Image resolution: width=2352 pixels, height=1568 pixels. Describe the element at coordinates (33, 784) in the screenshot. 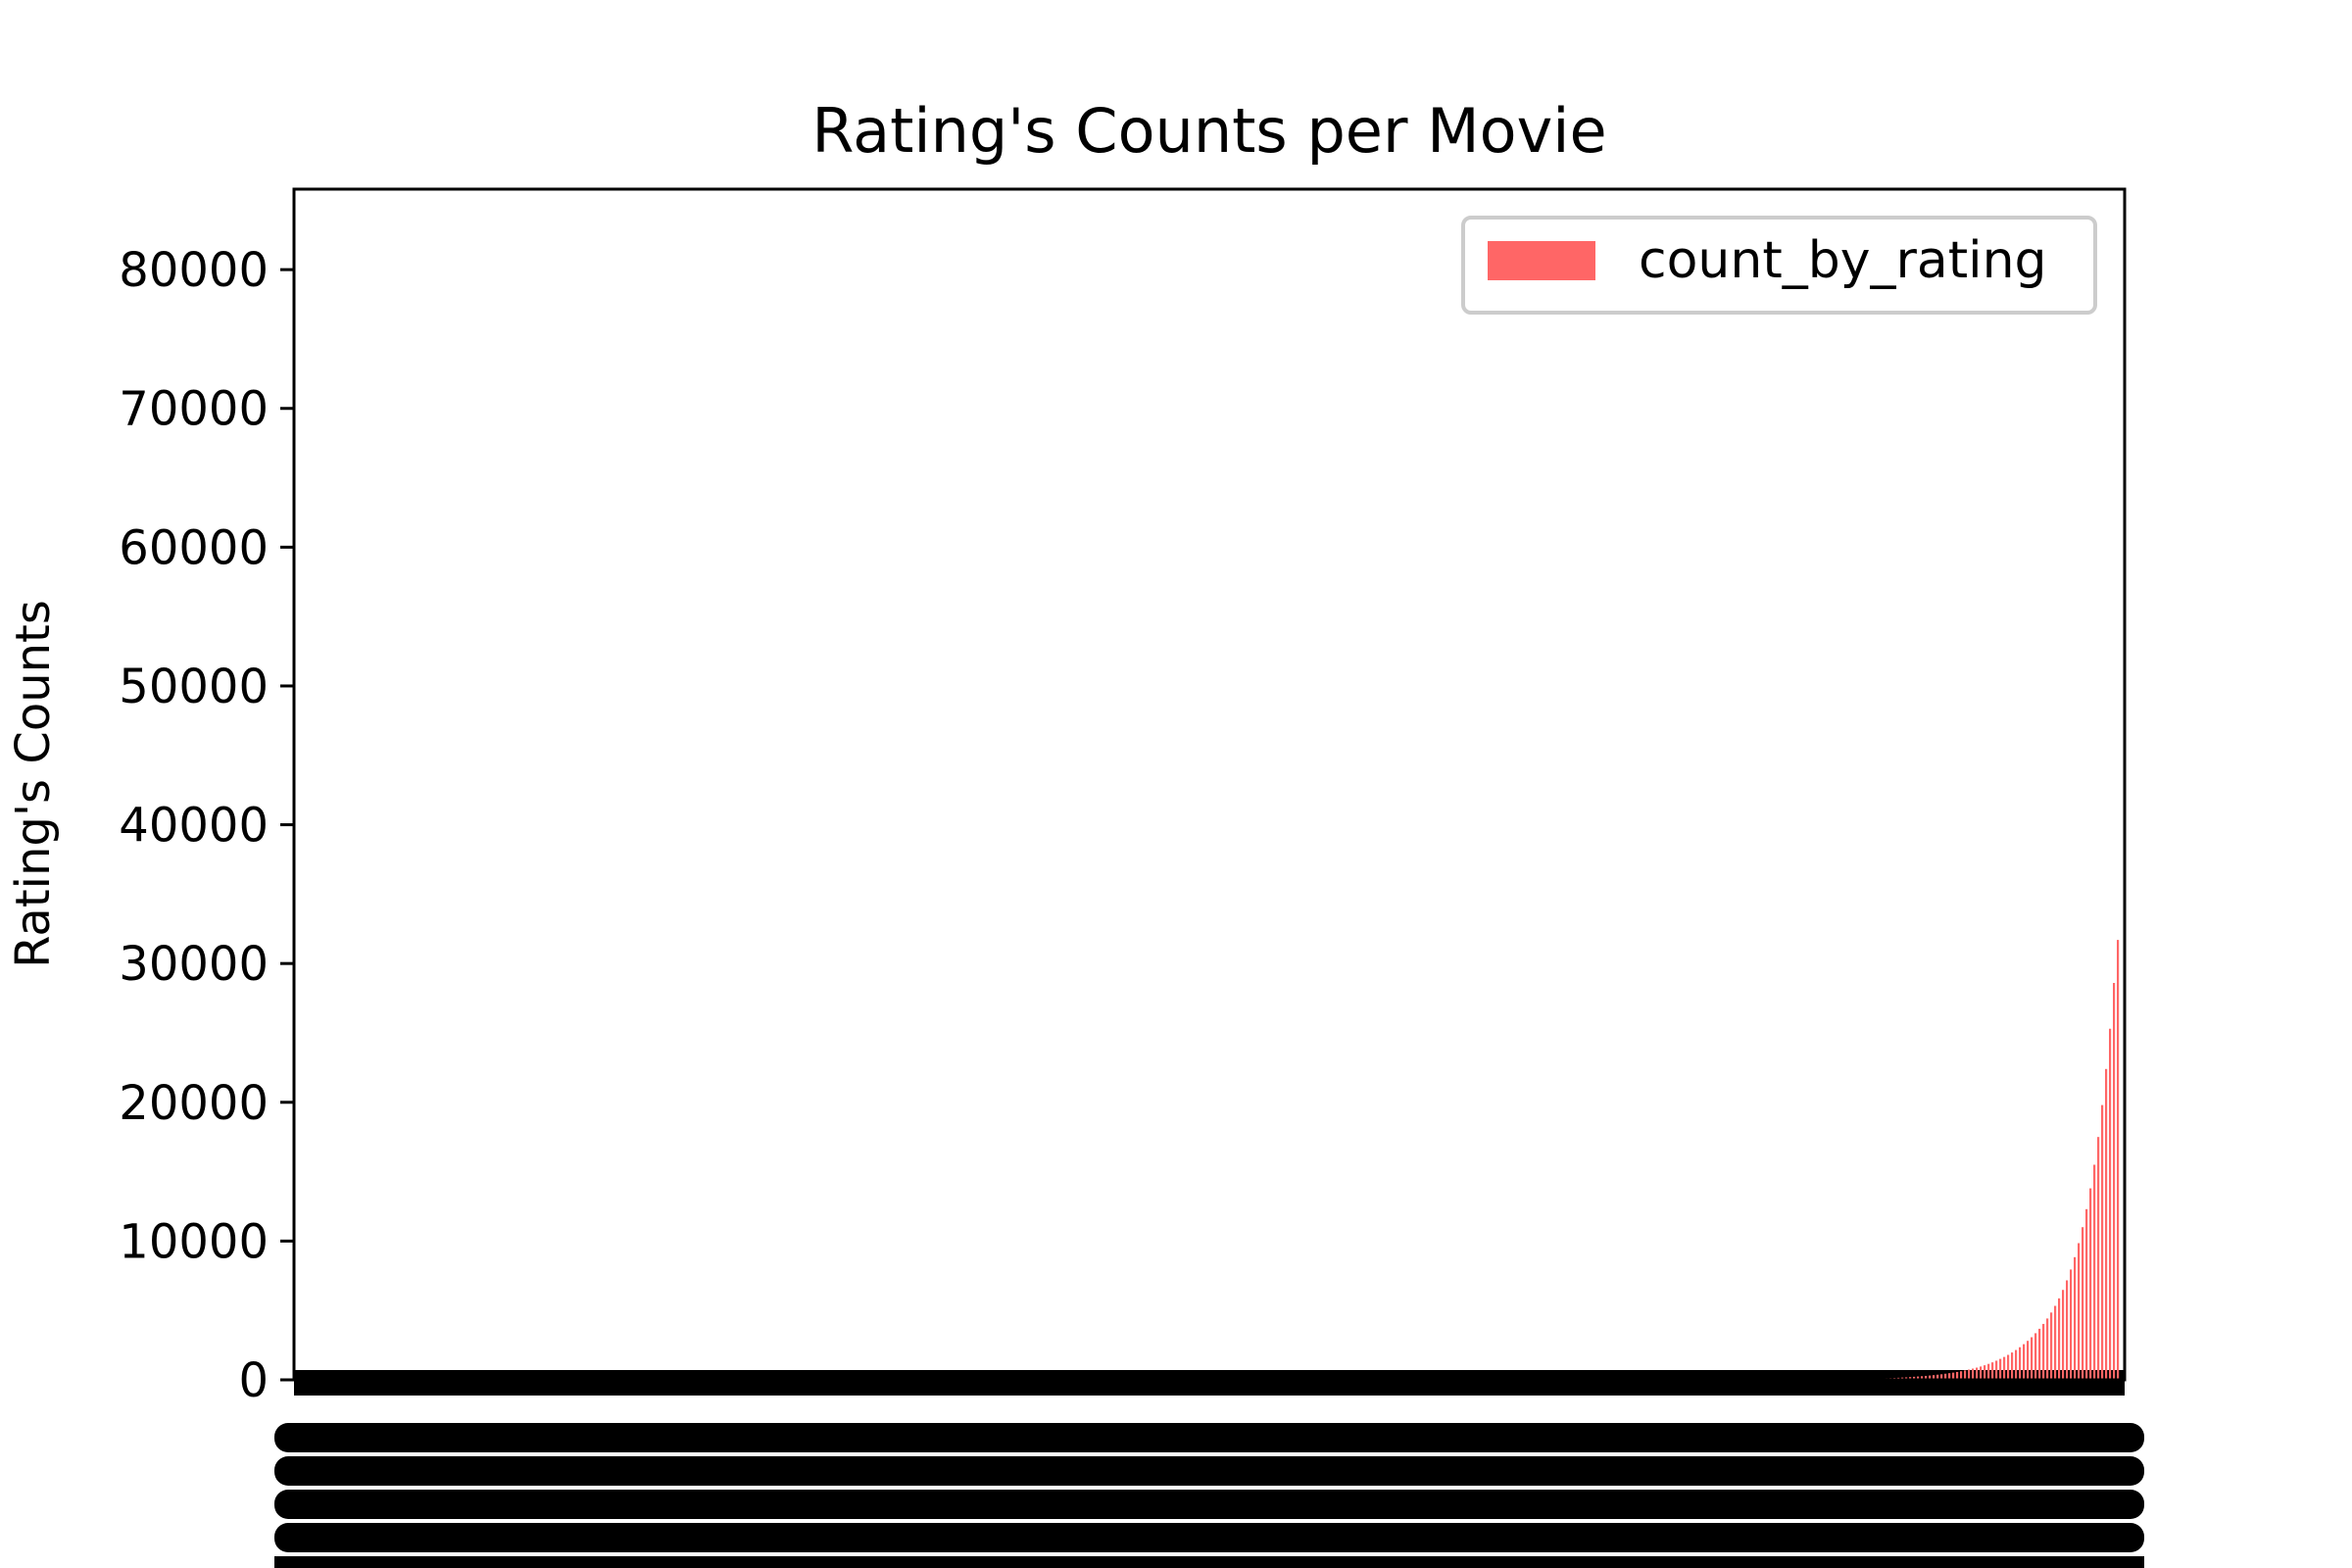

I see `y-axis-label: Rating's Counts` at that location.